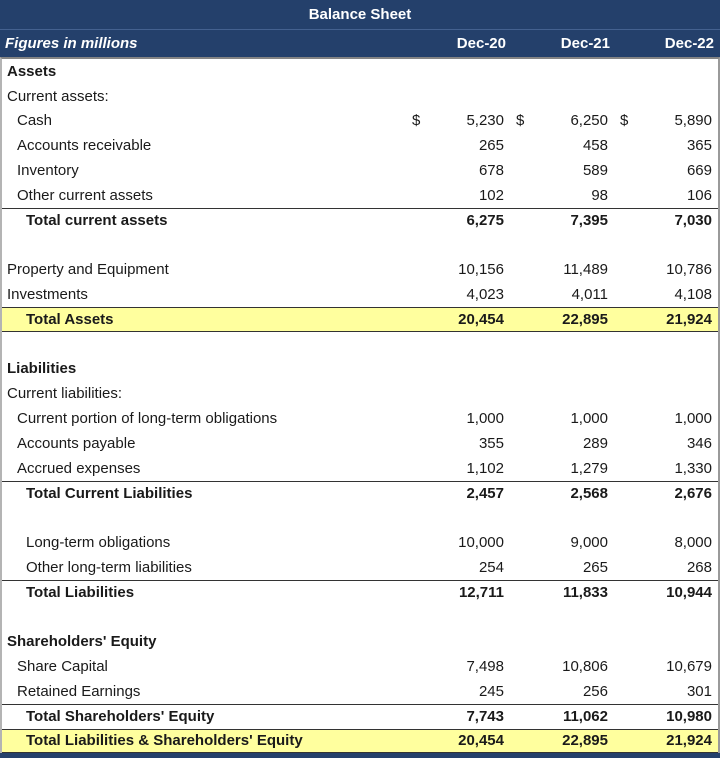 This screenshot has width=720, height=758. Describe the element at coordinates (360, 641) in the screenshot. I see `table-row: Shareholders' Equity` at that location.